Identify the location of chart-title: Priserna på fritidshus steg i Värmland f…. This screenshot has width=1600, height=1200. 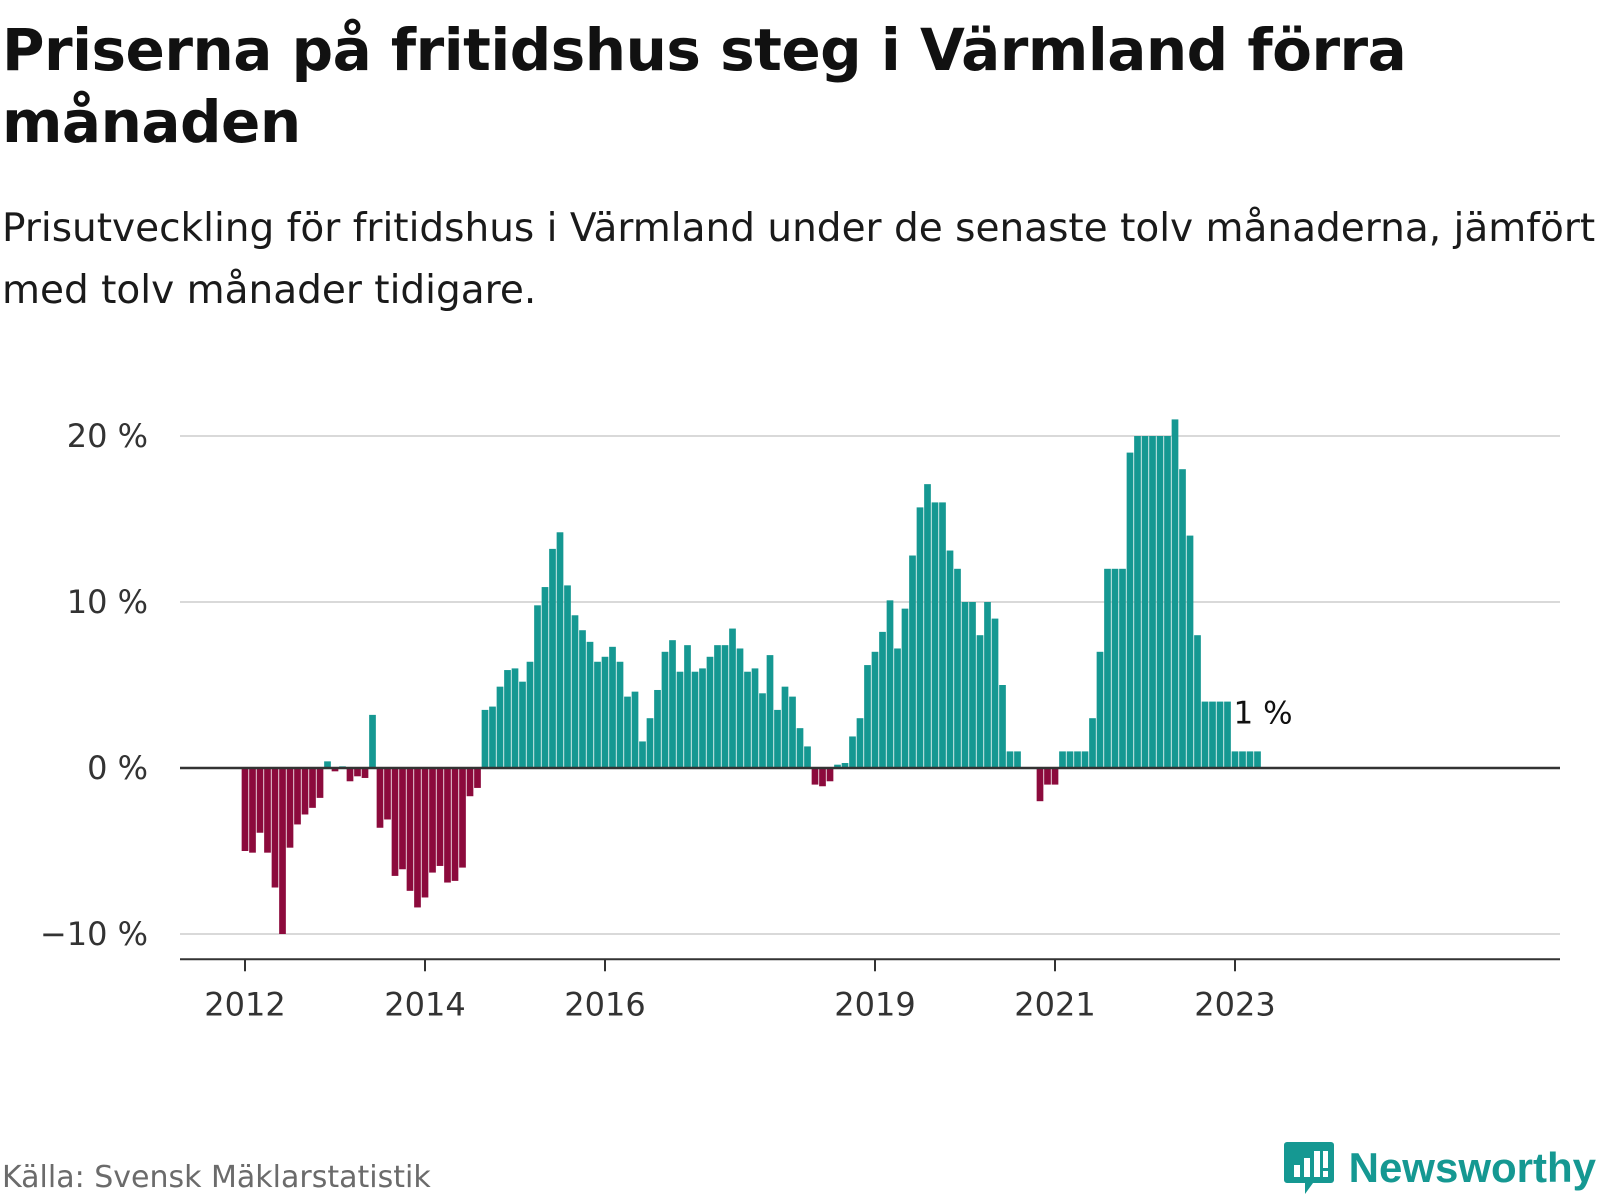
(704, 86).